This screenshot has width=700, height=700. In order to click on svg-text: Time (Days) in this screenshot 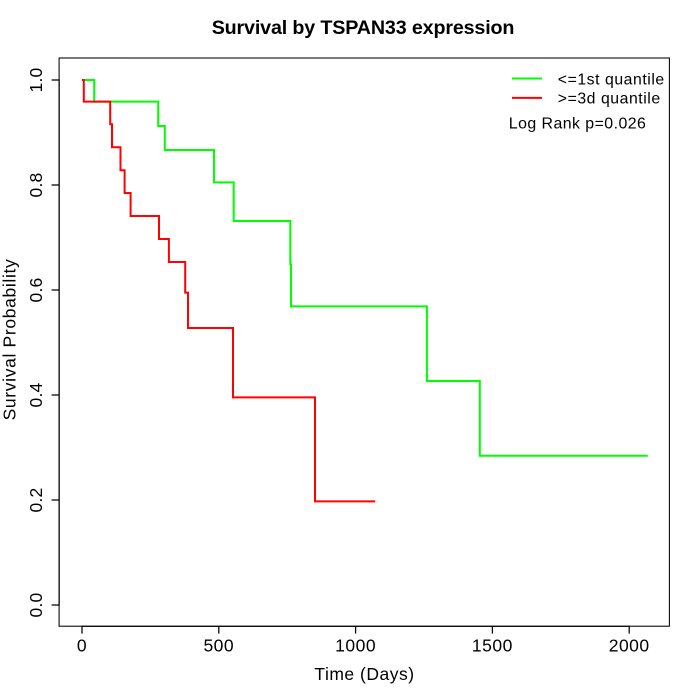, I will do `click(364, 674)`.